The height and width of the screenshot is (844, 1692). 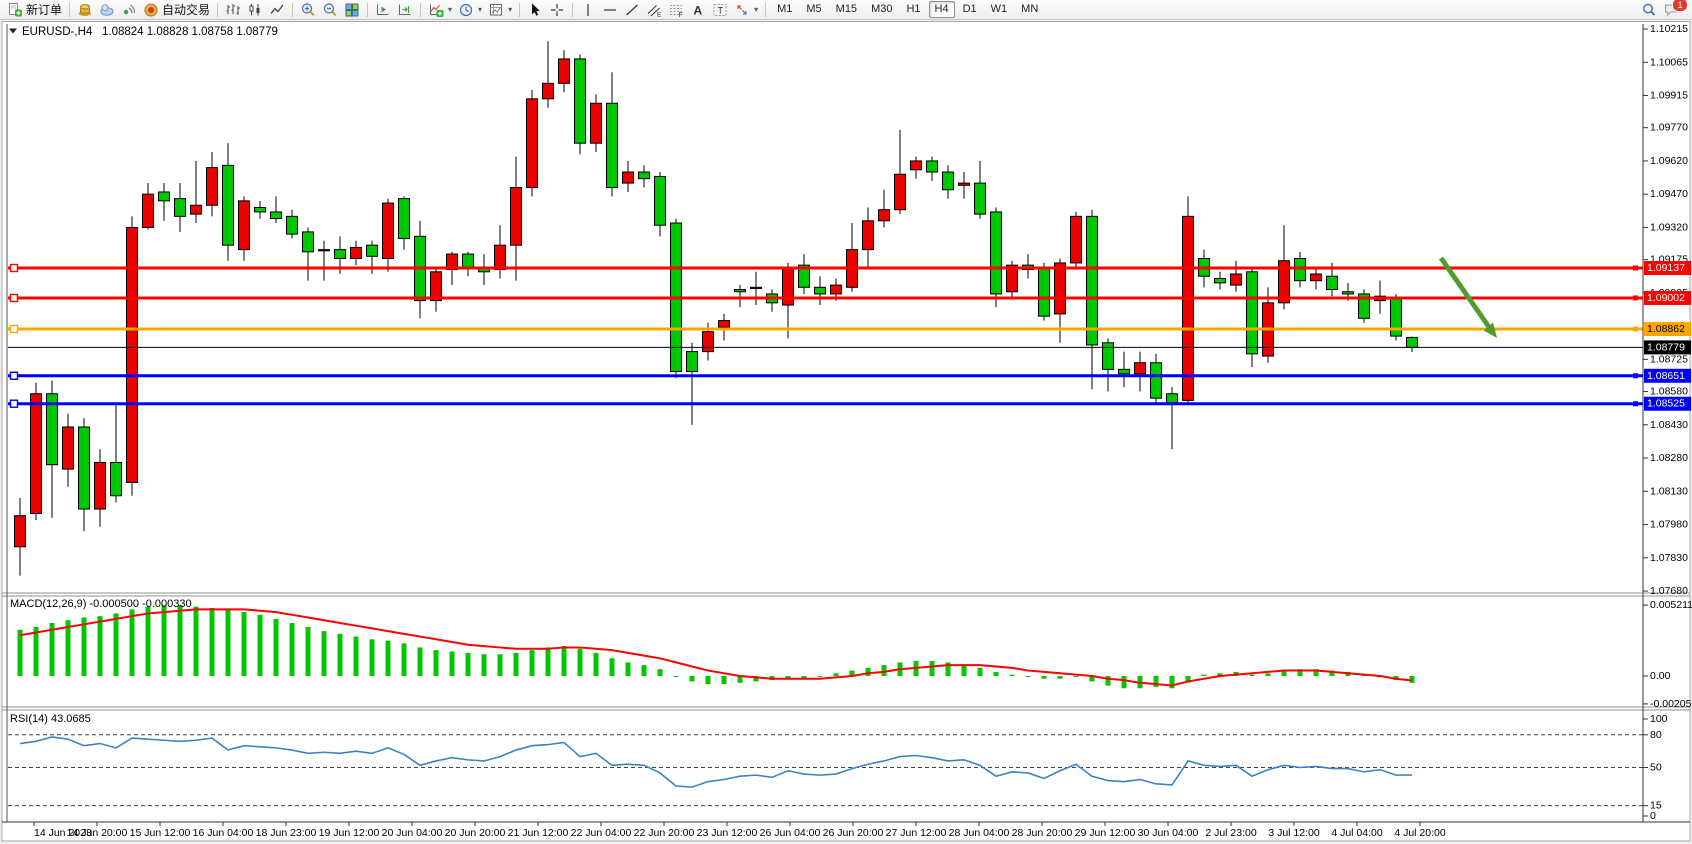 I want to click on macd-signal-line, so click(x=716, y=647).